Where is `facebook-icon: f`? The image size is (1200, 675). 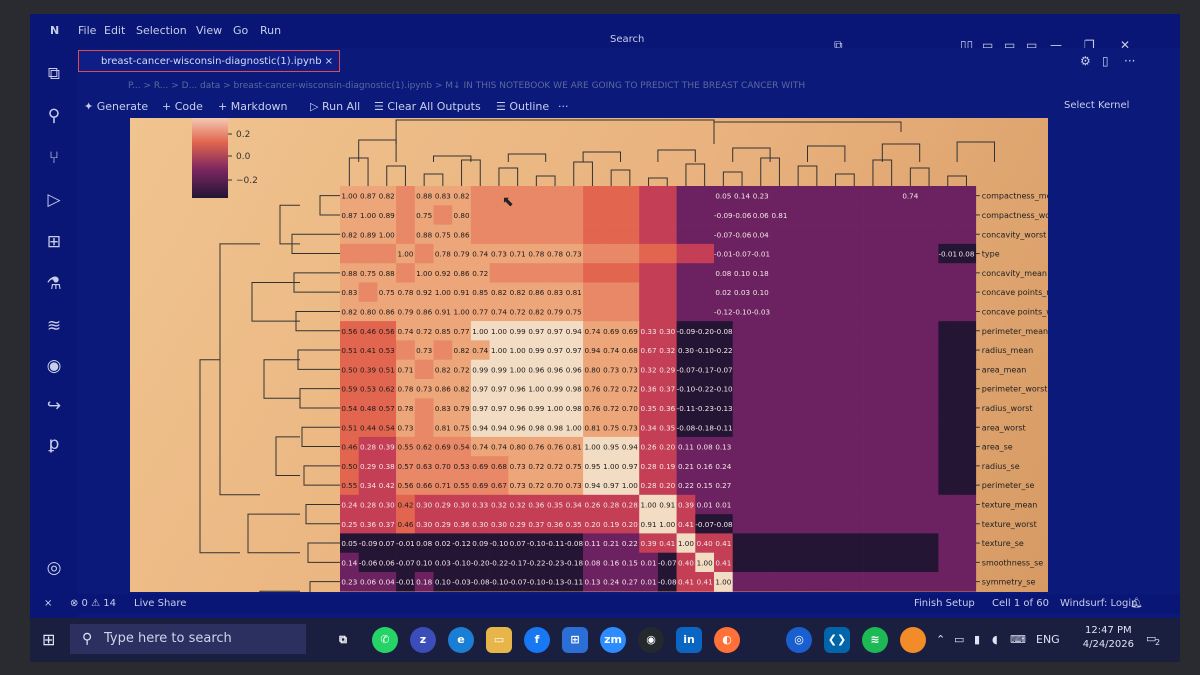
facebook-icon: f is located at coordinates (537, 640).